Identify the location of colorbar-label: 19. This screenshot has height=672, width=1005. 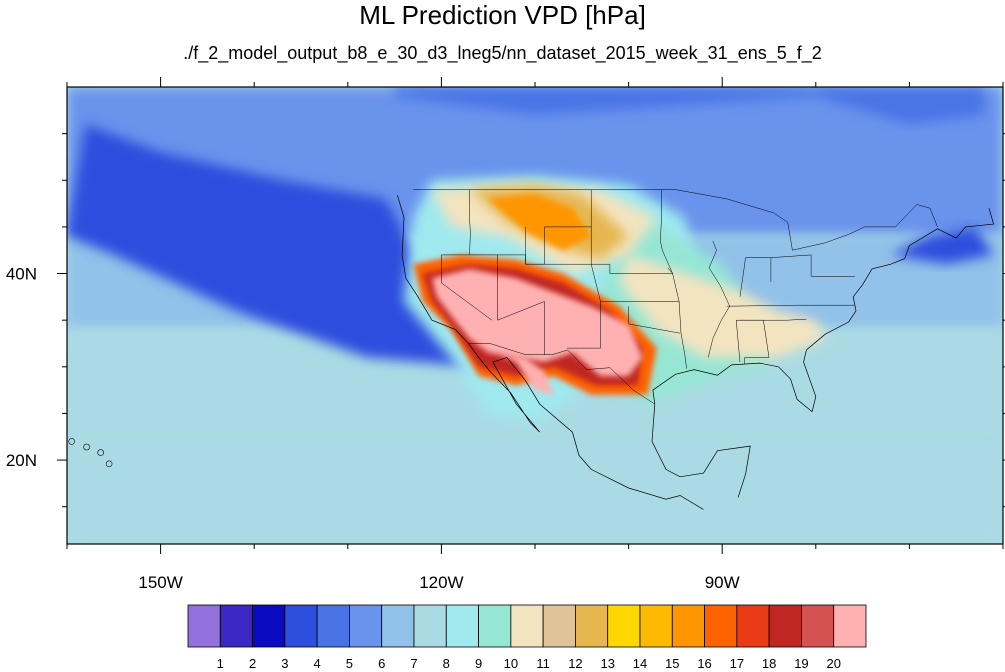
(801, 663).